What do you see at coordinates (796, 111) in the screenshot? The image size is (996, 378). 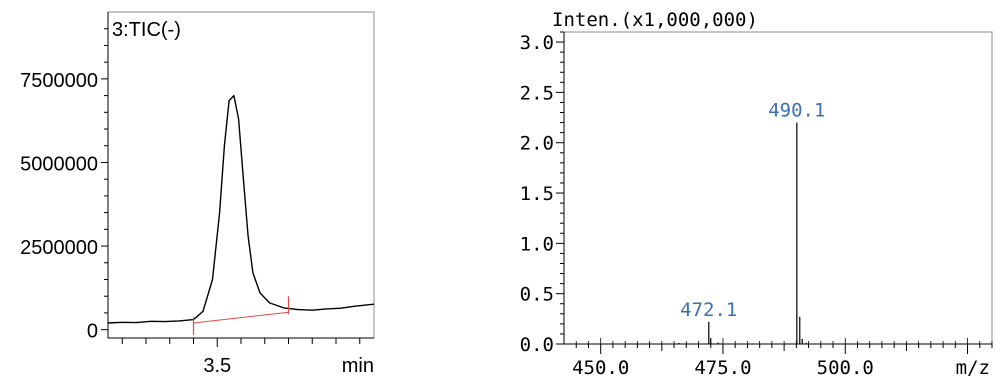 I see `ms-peak-label: 490.1` at bounding box center [796, 111].